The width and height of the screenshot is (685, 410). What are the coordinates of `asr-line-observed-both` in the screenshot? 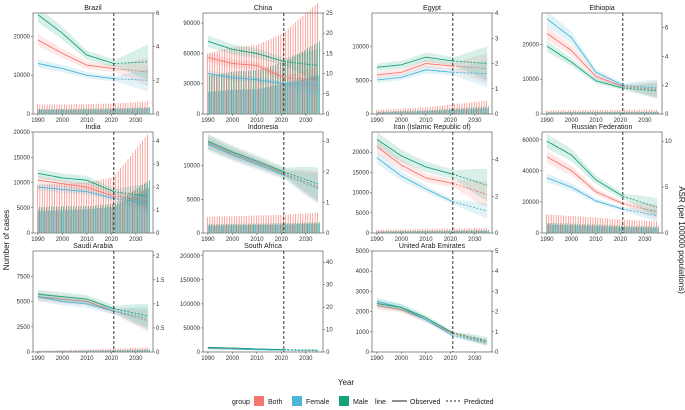 It's located at (414, 69).